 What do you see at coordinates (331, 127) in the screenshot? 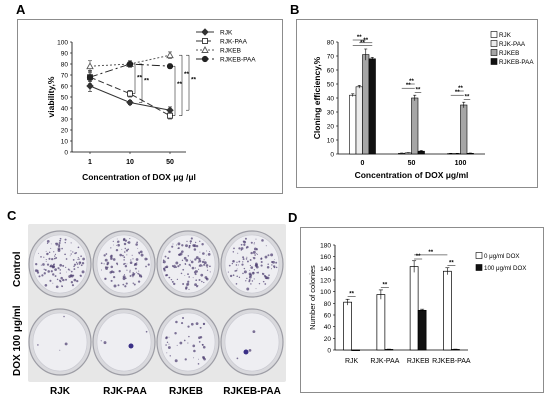
I see `chart-b-ytick-label: 20` at bounding box center [331, 127].